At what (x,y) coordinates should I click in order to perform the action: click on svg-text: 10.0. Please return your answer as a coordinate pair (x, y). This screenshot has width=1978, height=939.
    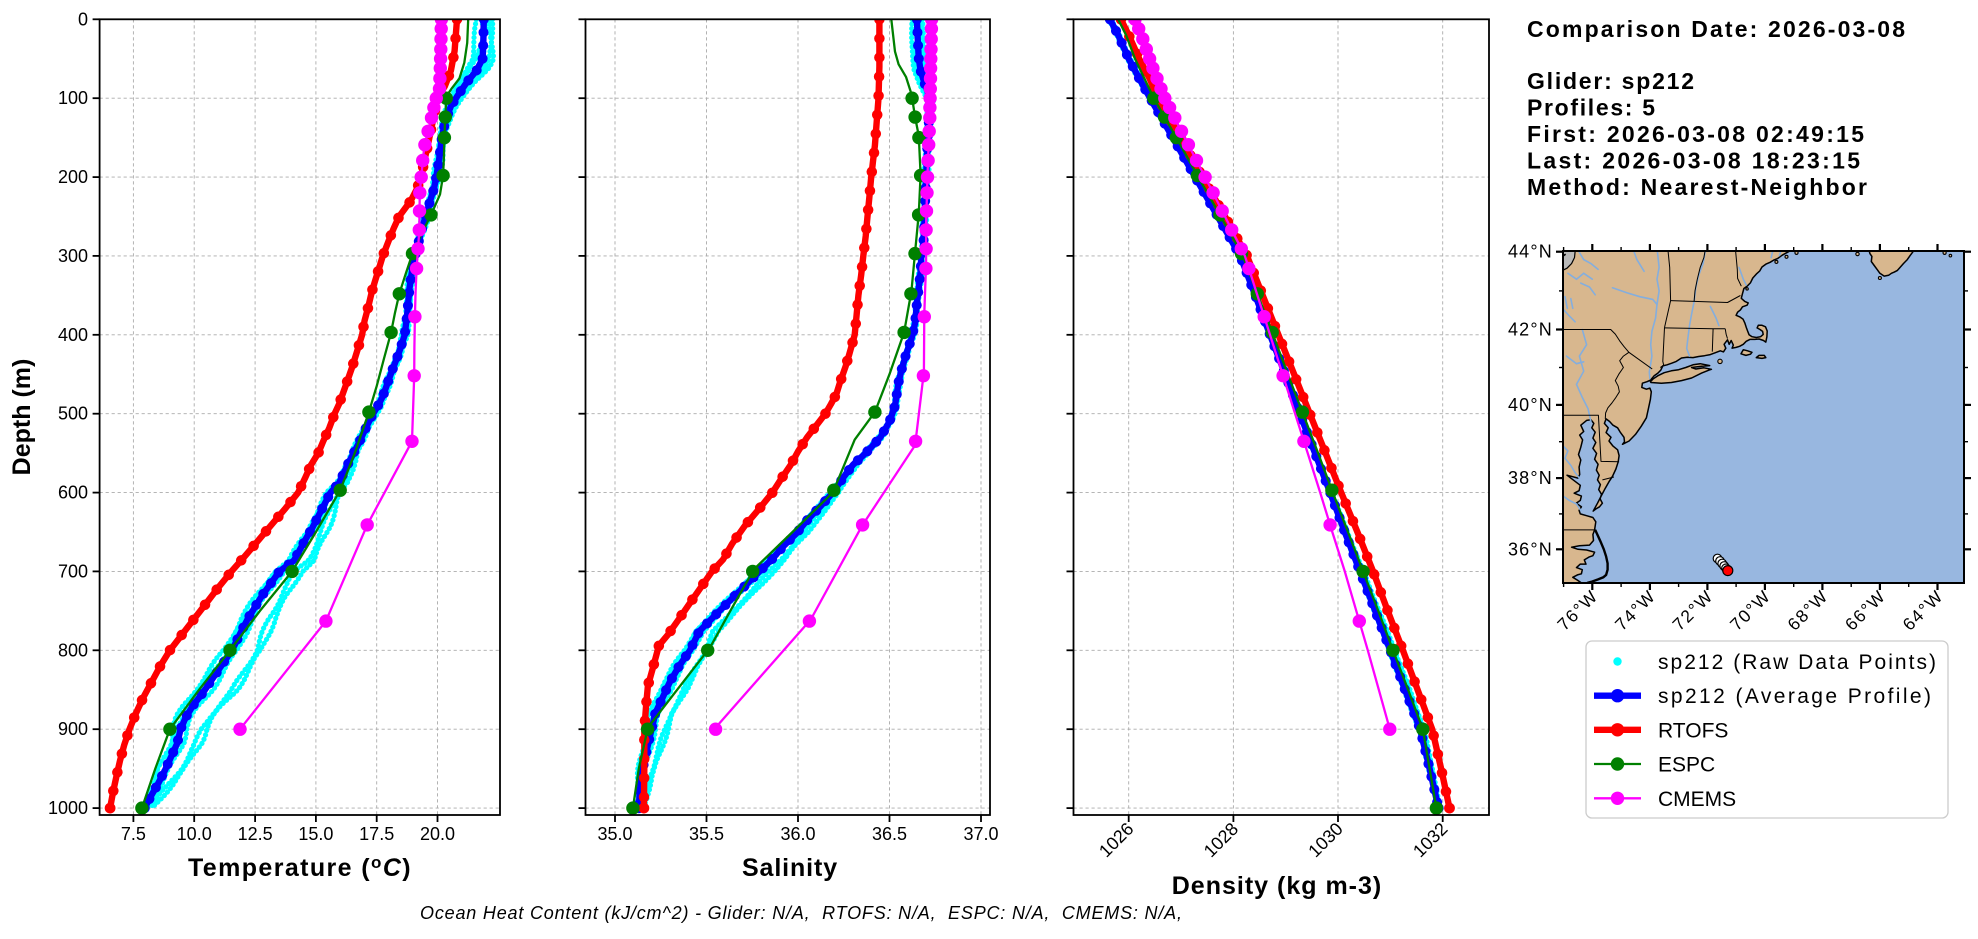
    Looking at the image, I should click on (194, 834).